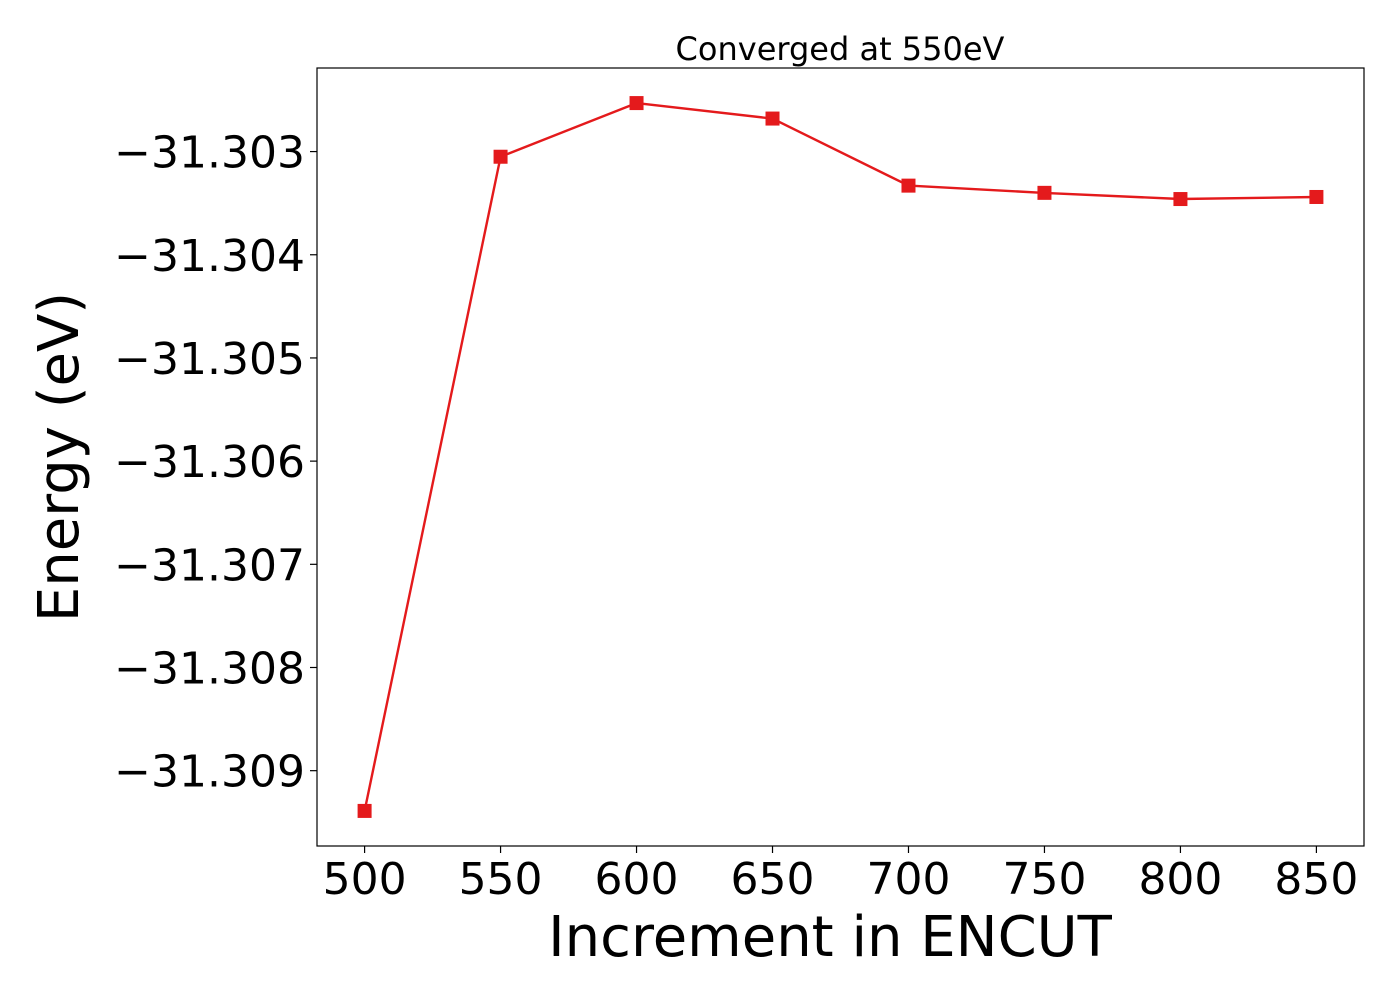  I want to click on y-tick-label: −31.304, so click(209, 256).